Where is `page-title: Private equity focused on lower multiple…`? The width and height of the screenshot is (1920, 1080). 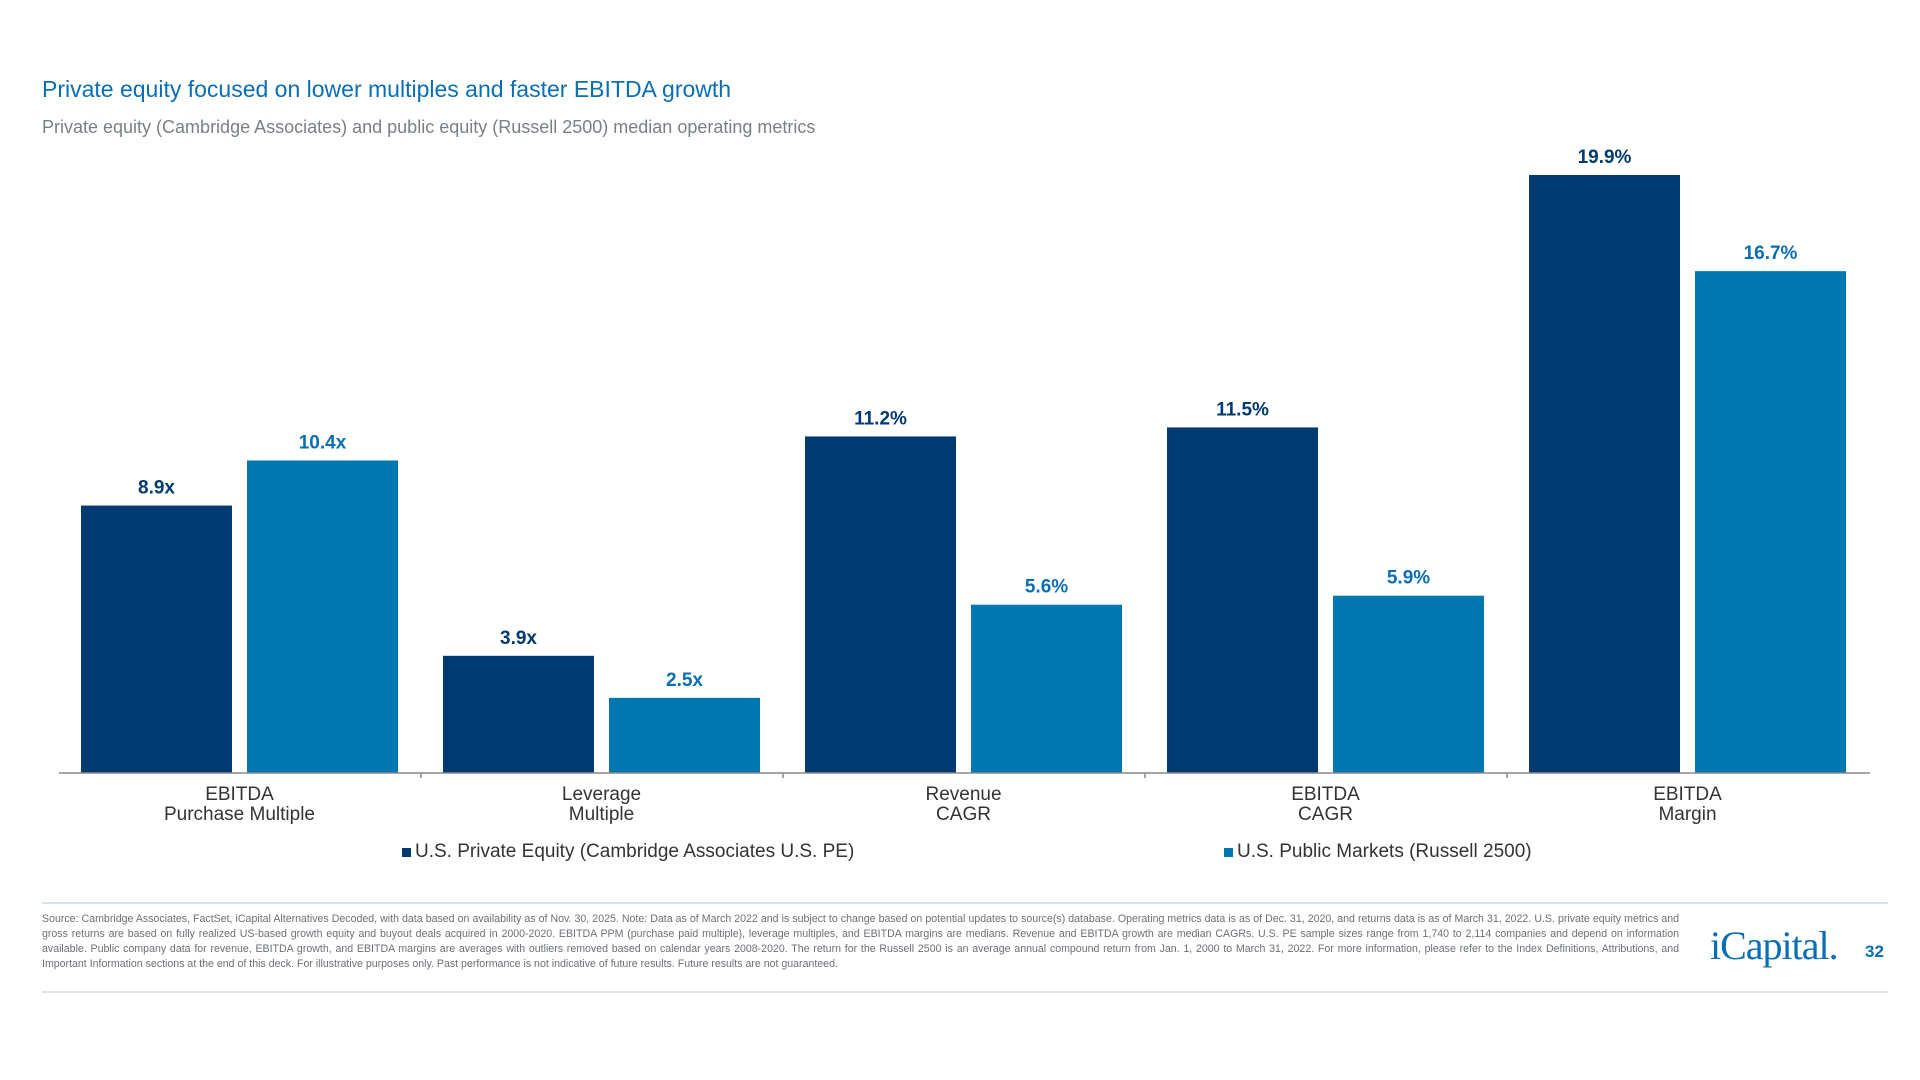
page-title: Private equity focused on lower multiple… is located at coordinates (387, 89).